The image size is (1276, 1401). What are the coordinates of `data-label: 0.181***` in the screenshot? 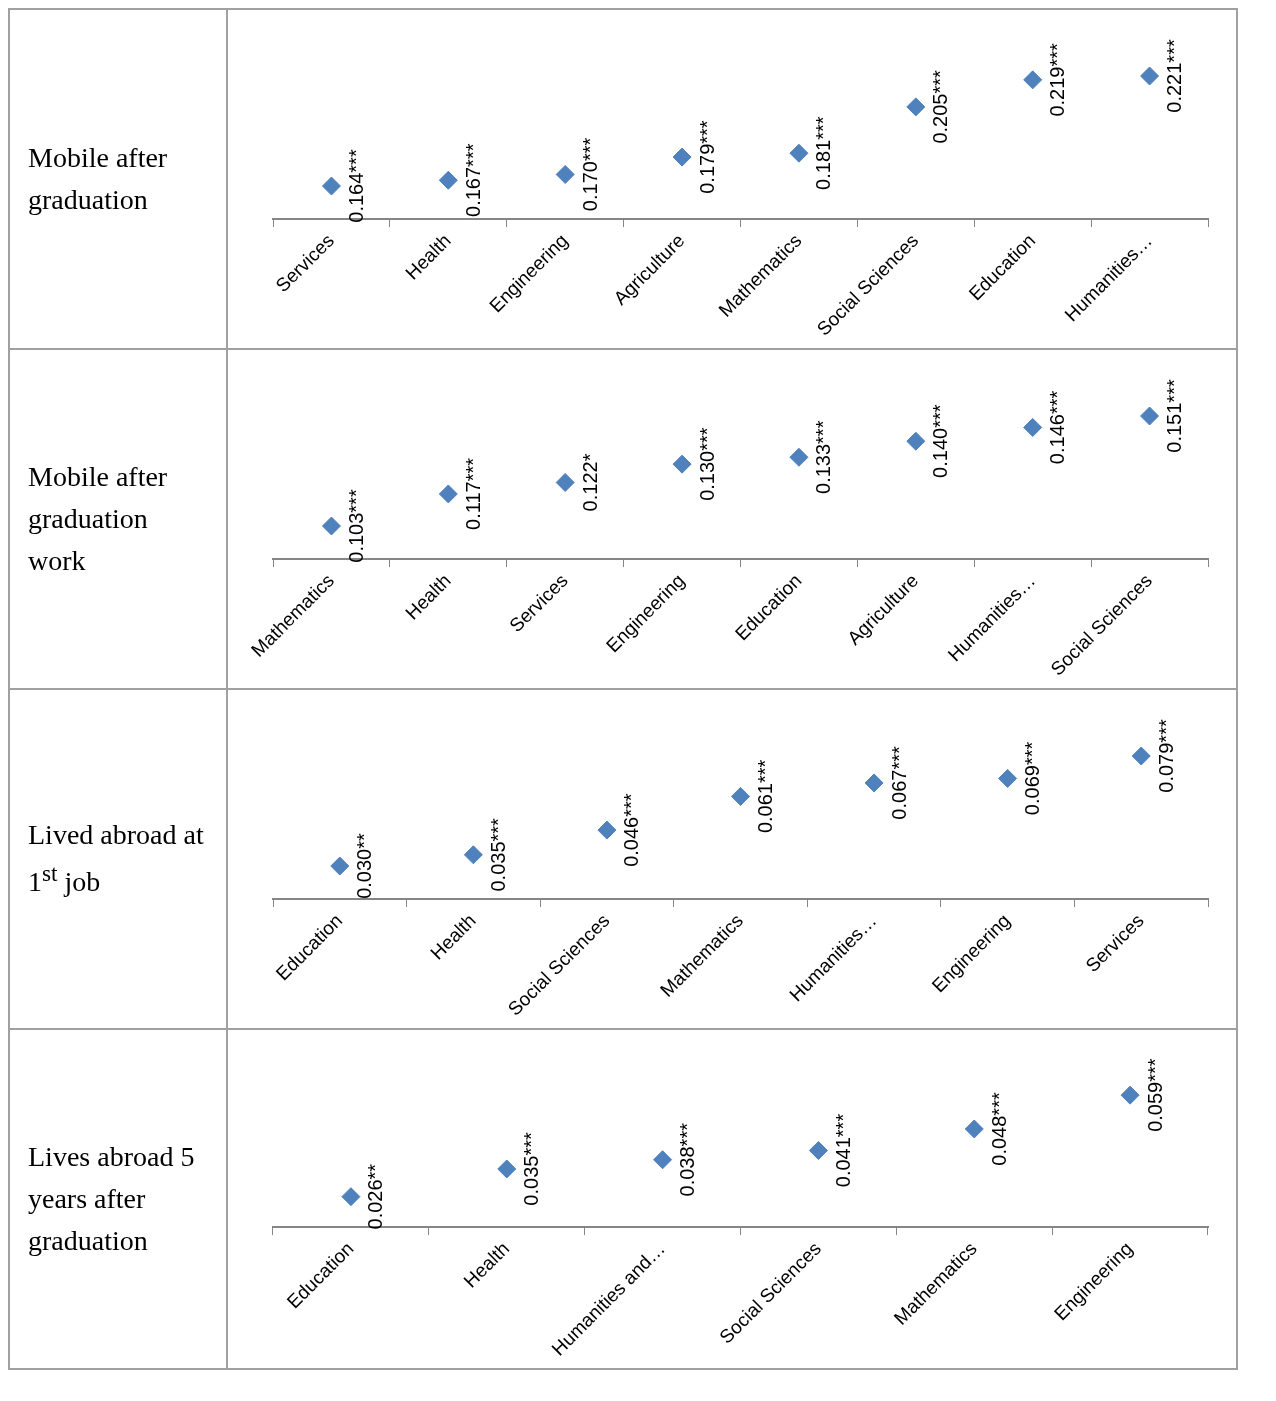 It's located at (823, 153).